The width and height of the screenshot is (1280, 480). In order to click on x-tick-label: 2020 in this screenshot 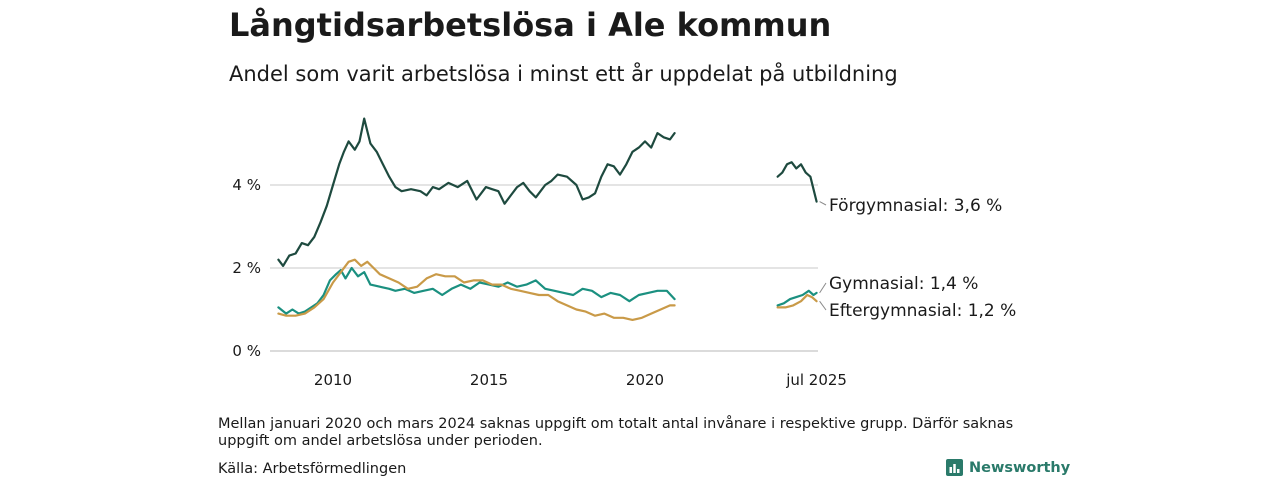, I will do `click(645, 380)`.